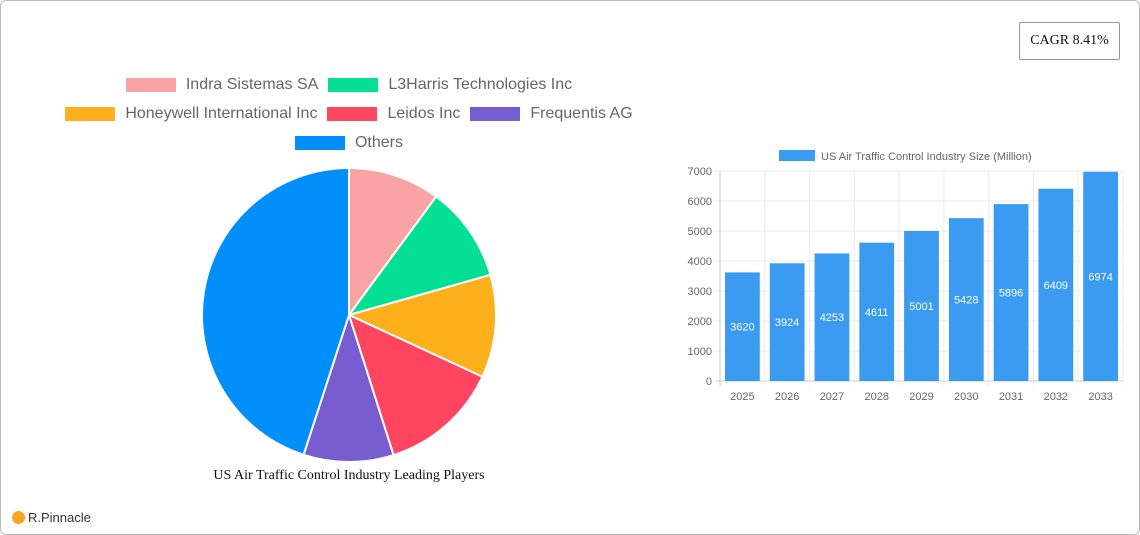 The width and height of the screenshot is (1140, 535). I want to click on brand-logo: R.Pinnacle, so click(51, 517).